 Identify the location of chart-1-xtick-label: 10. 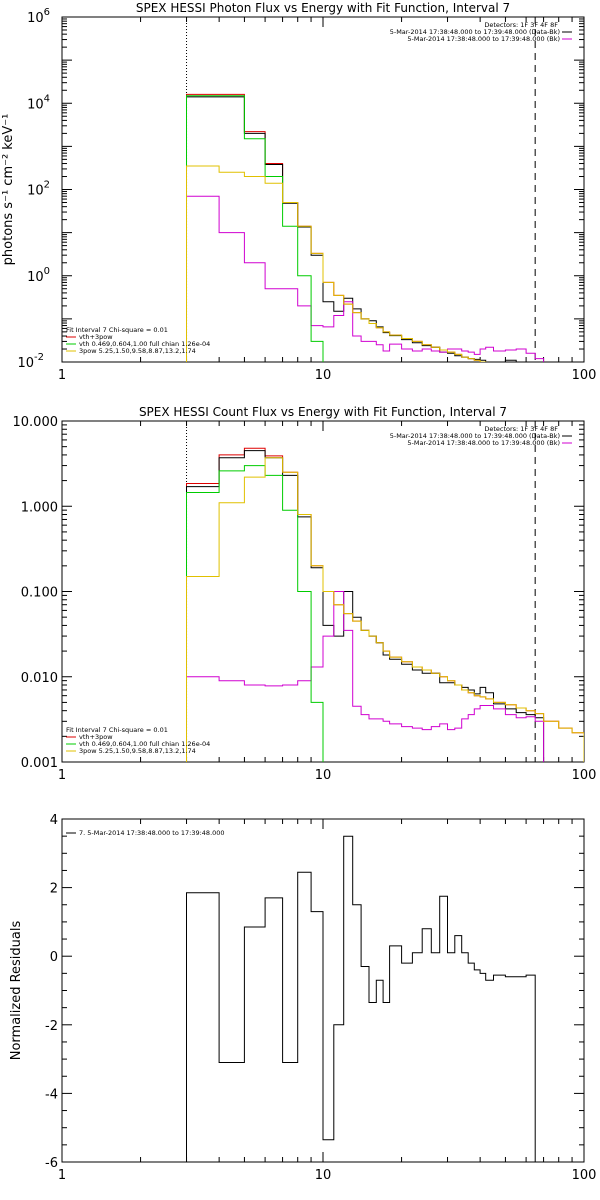
(323, 375).